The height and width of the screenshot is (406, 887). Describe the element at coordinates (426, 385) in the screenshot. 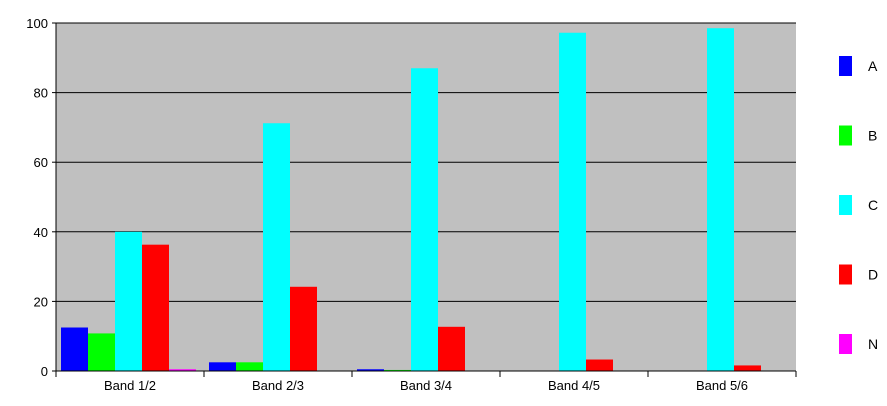

I see `x-tick-label: Band 3/4` at that location.